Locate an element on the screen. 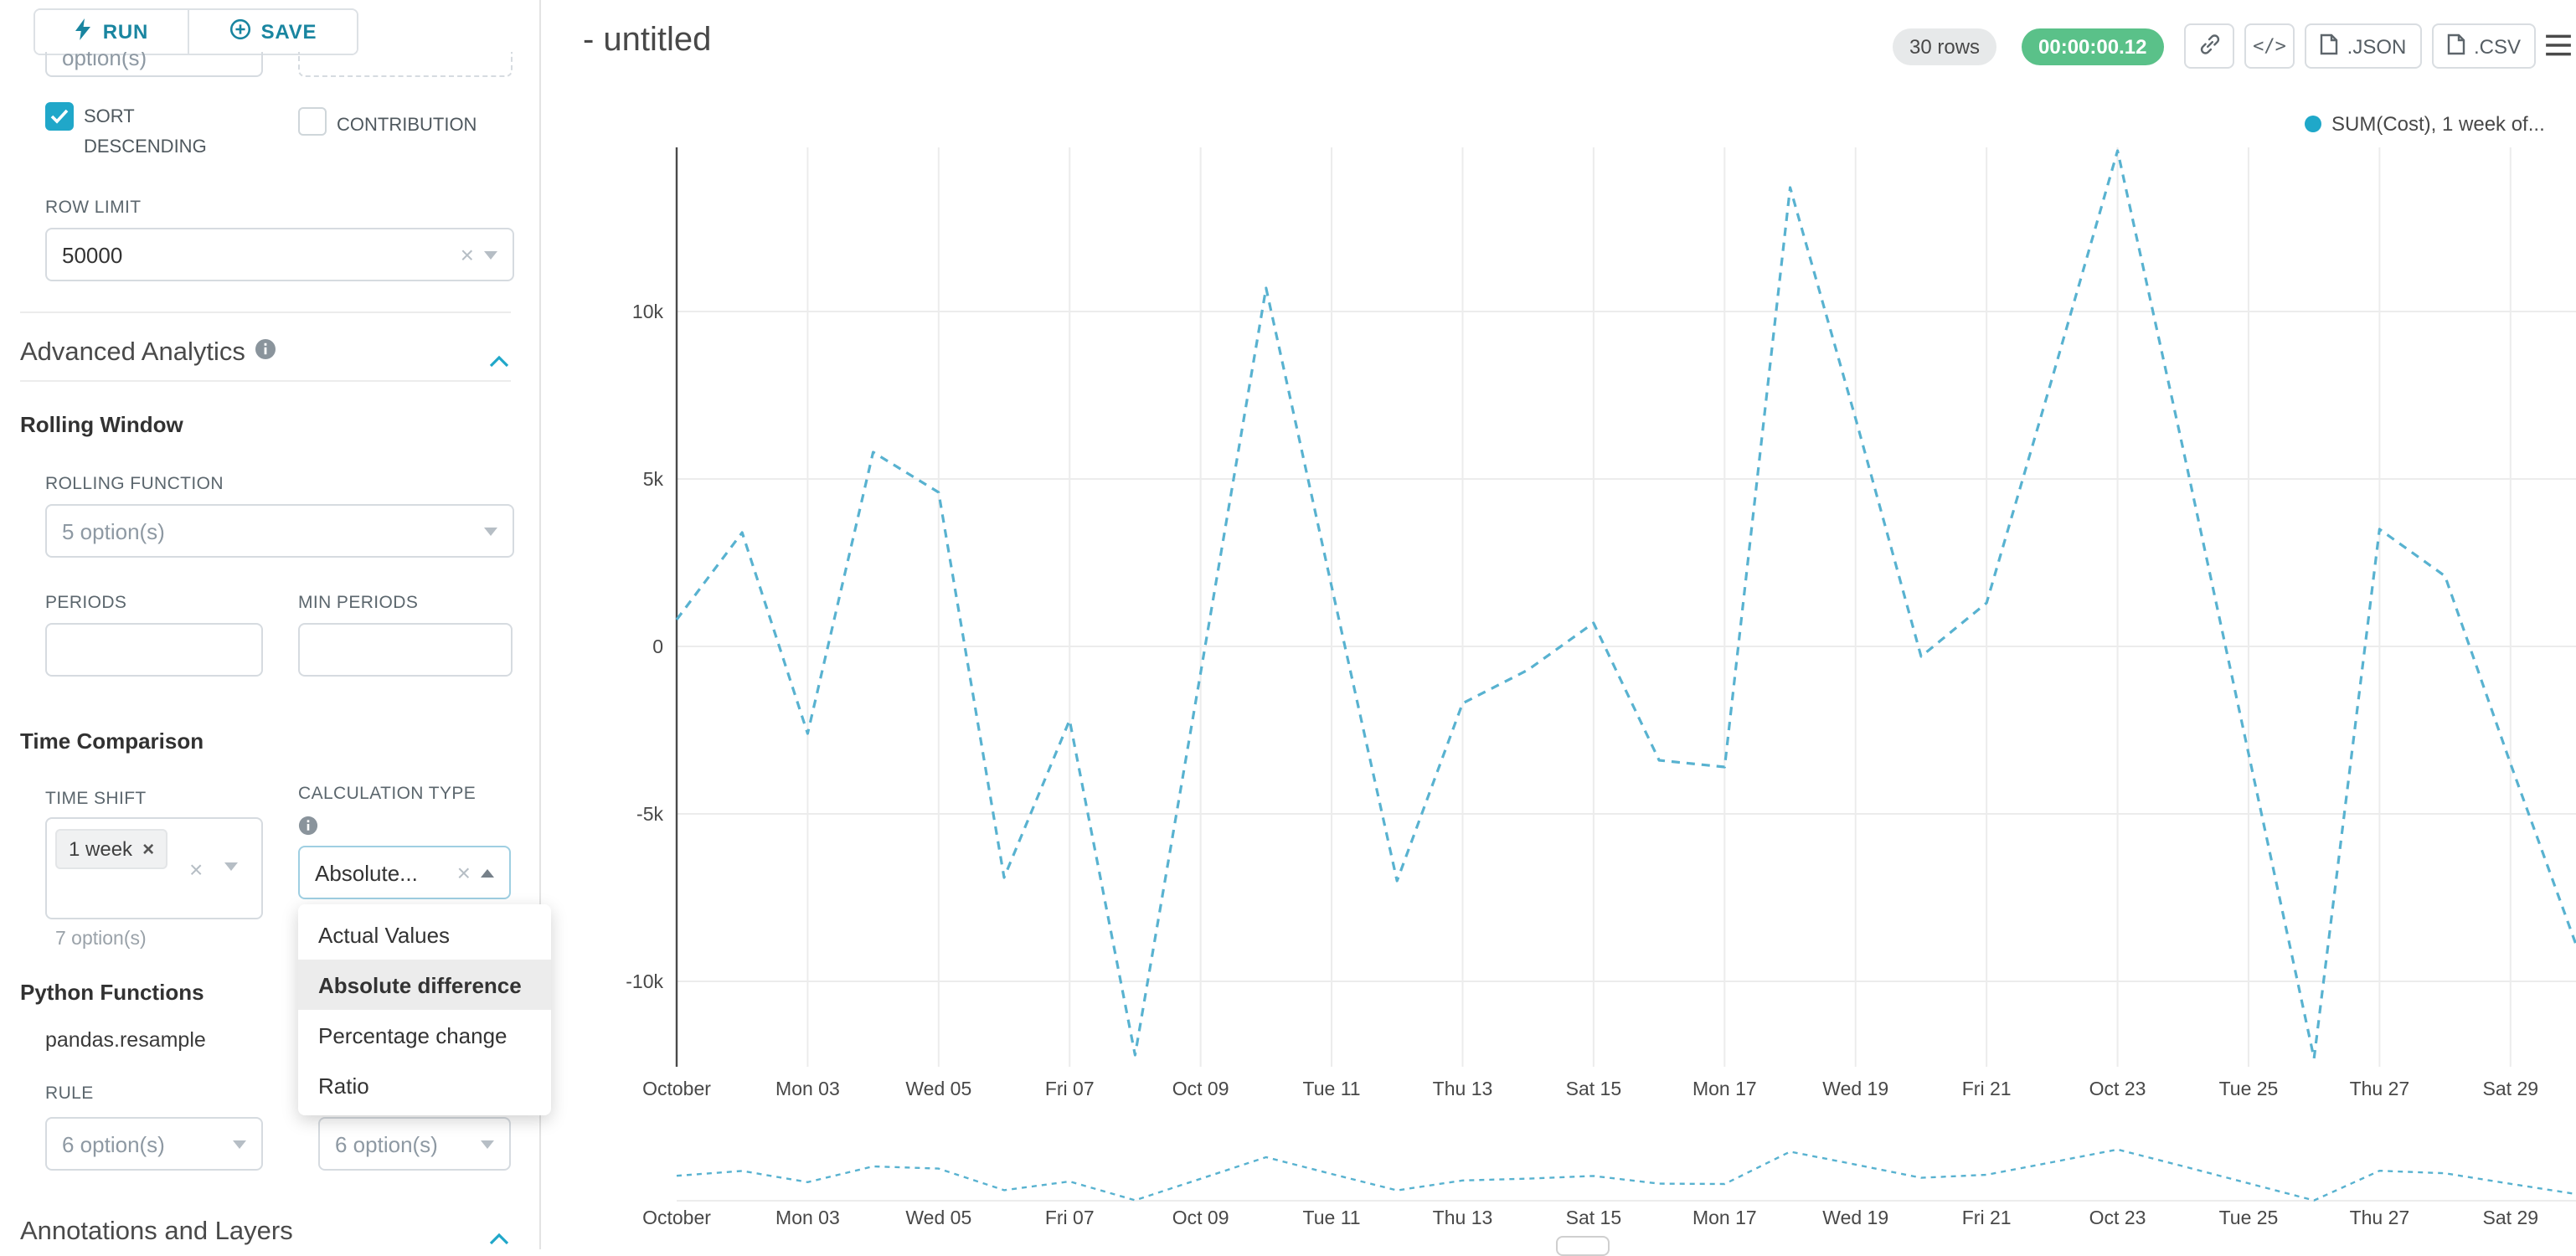 Image resolution: width=2576 pixels, height=1256 pixels. row-limit-value: 50000 is located at coordinates (92, 255).